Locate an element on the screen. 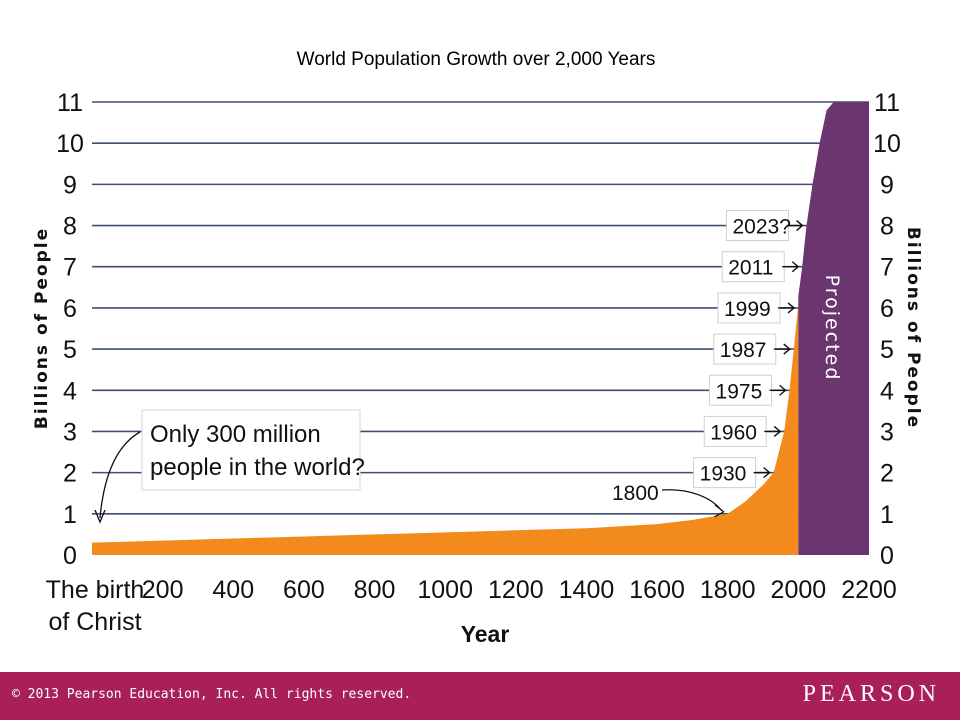  x-tick-label: The birth is located at coordinates (95, 590).